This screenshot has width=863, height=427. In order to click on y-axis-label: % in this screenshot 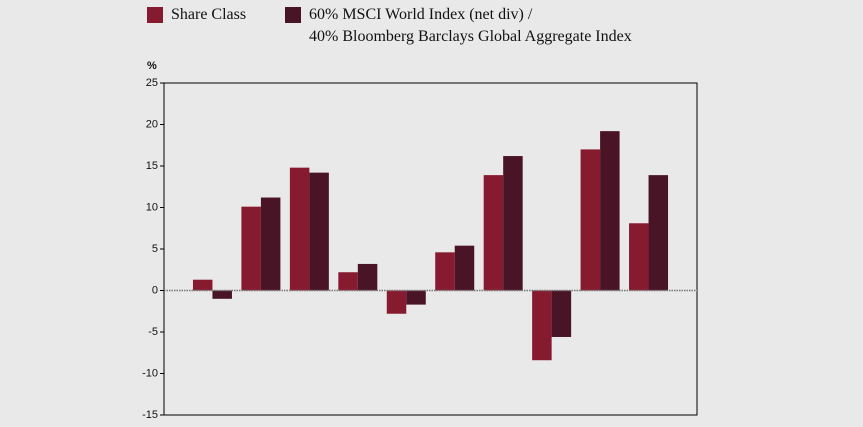, I will do `click(152, 66)`.